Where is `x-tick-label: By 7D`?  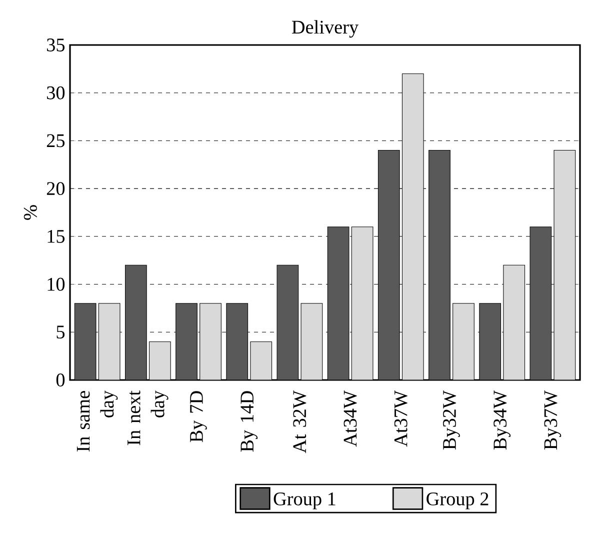
x-tick-label: By 7D is located at coordinates (198, 416).